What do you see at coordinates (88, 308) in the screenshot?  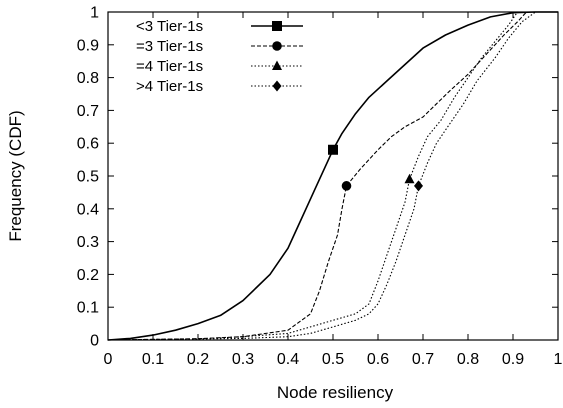 I see `y-tick-label: 0.1` at bounding box center [88, 308].